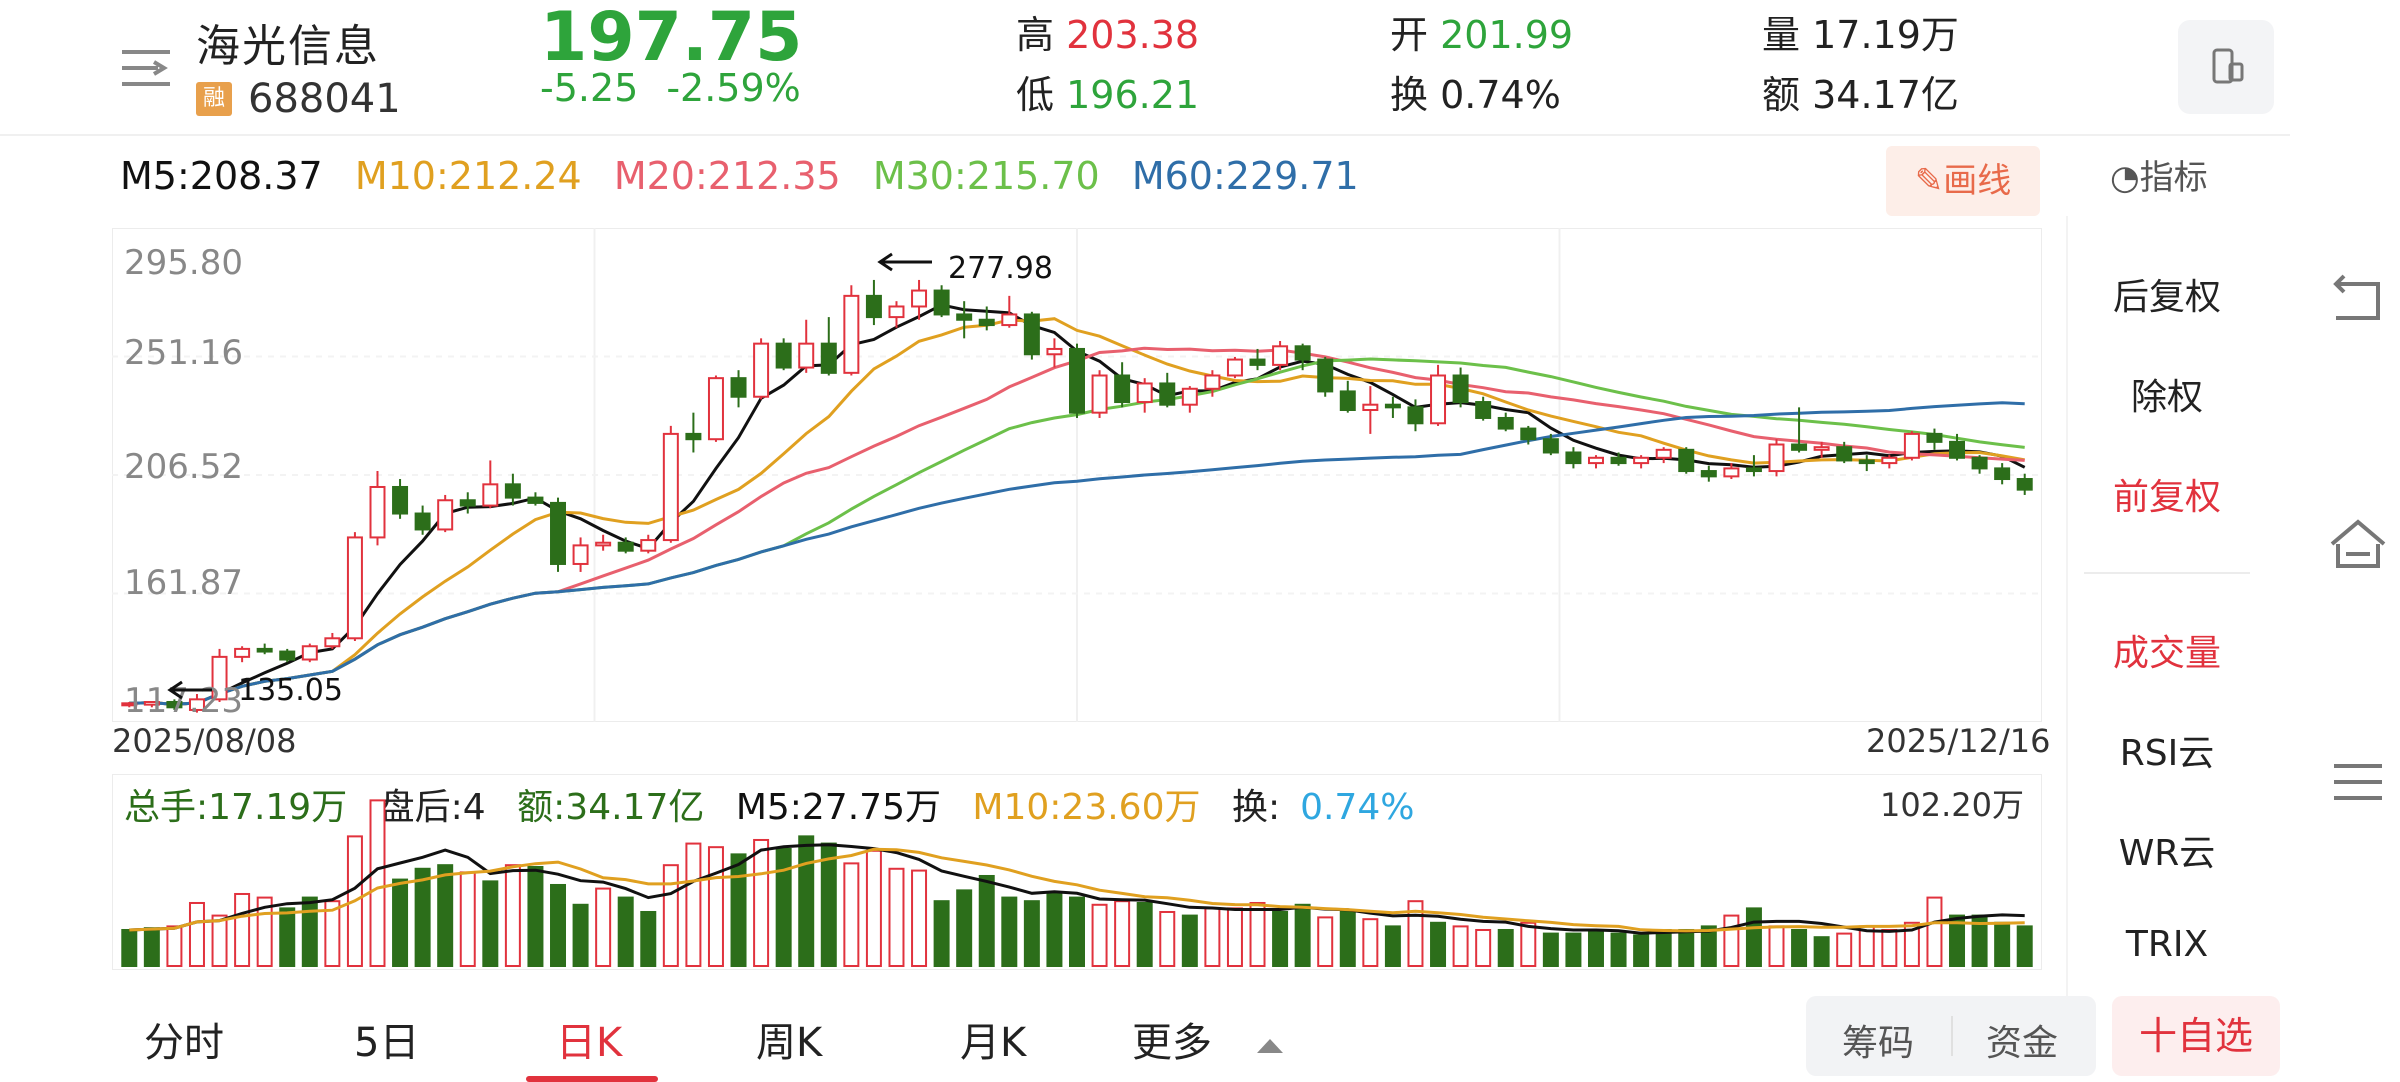  What do you see at coordinates (2226, 67) in the screenshot?
I see `landscape-toggle-button` at bounding box center [2226, 67].